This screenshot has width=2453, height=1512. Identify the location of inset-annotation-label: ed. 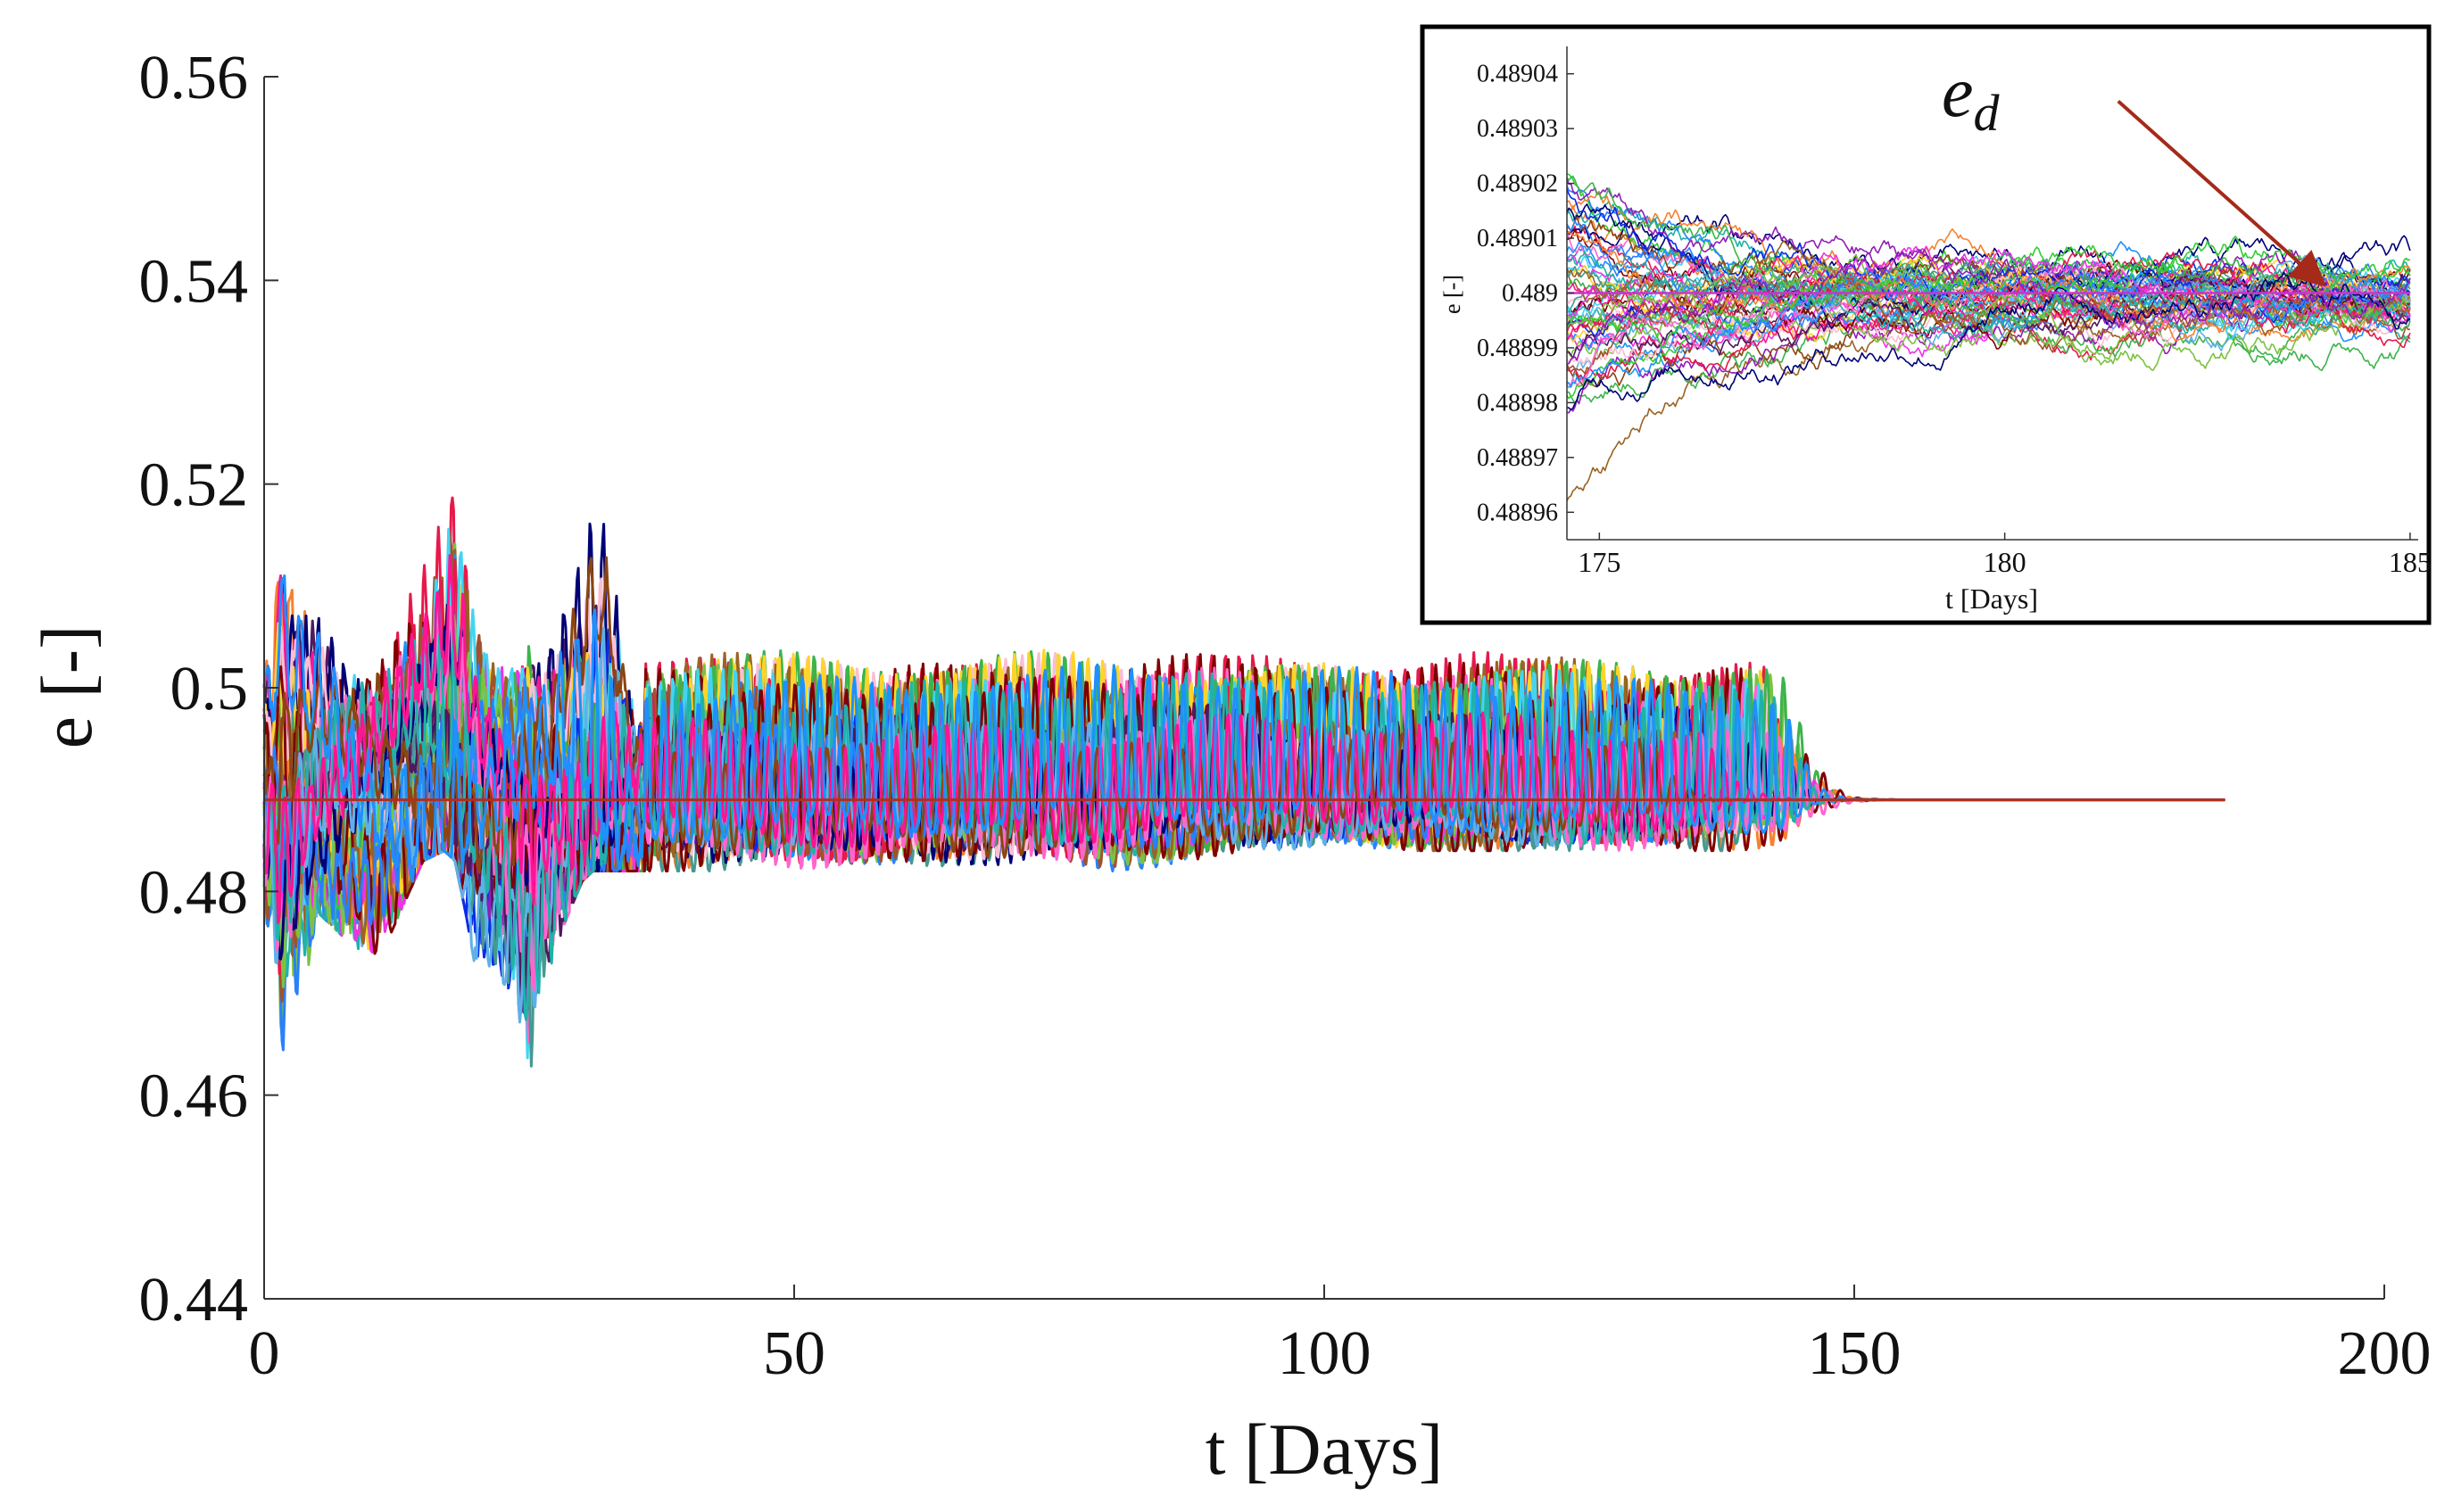
(1971, 98).